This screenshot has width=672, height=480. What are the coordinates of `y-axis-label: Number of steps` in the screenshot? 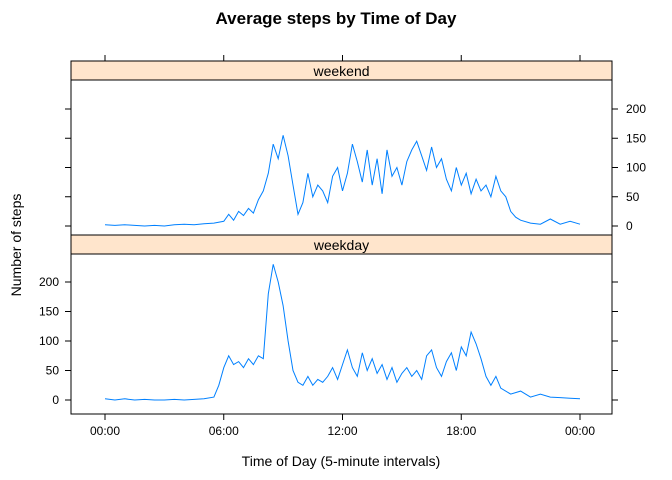 It's located at (16, 245).